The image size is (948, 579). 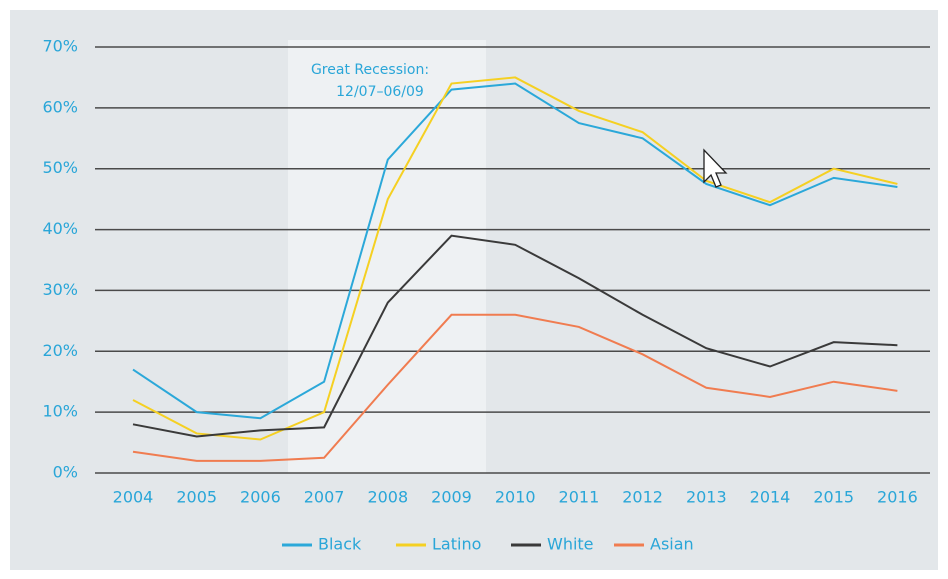 I want to click on x-tick-label: 2015, so click(x=833, y=497).